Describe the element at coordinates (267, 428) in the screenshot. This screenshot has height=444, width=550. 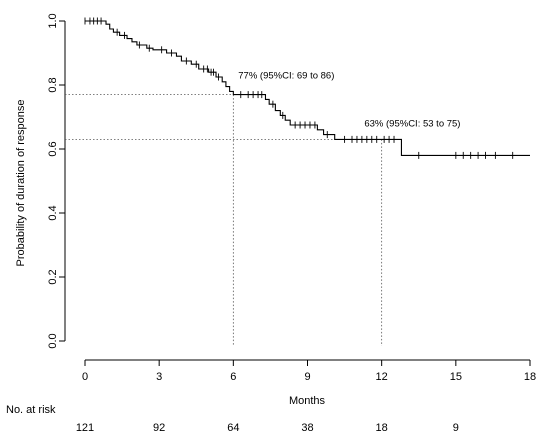
I see `at-risk-row: 121 92 64 38 18 9` at that location.